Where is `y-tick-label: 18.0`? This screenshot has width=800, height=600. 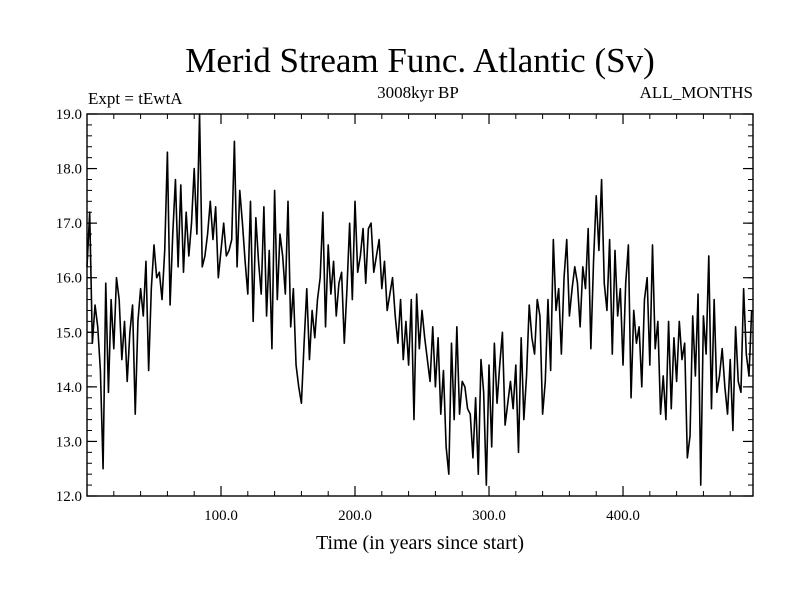
y-tick-label: 18.0 is located at coordinates (69, 170).